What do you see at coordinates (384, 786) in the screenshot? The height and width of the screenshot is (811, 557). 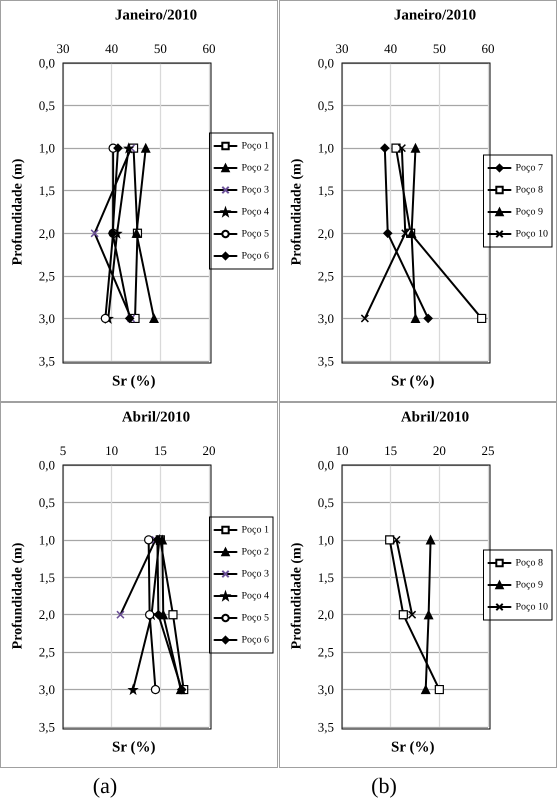 I see `text: (b)` at bounding box center [384, 786].